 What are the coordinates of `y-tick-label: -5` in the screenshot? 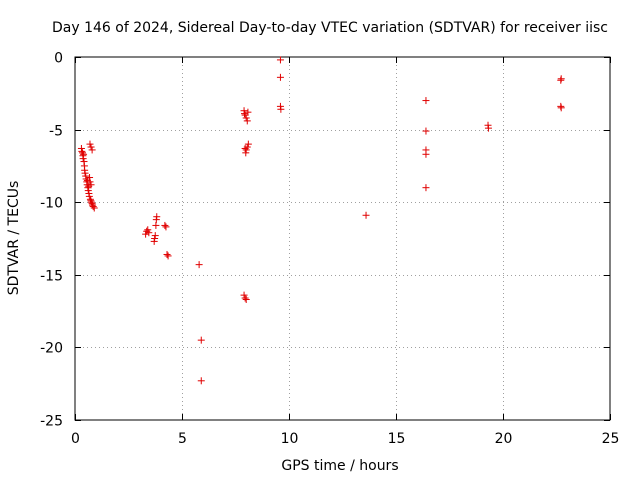 It's located at (56, 132).